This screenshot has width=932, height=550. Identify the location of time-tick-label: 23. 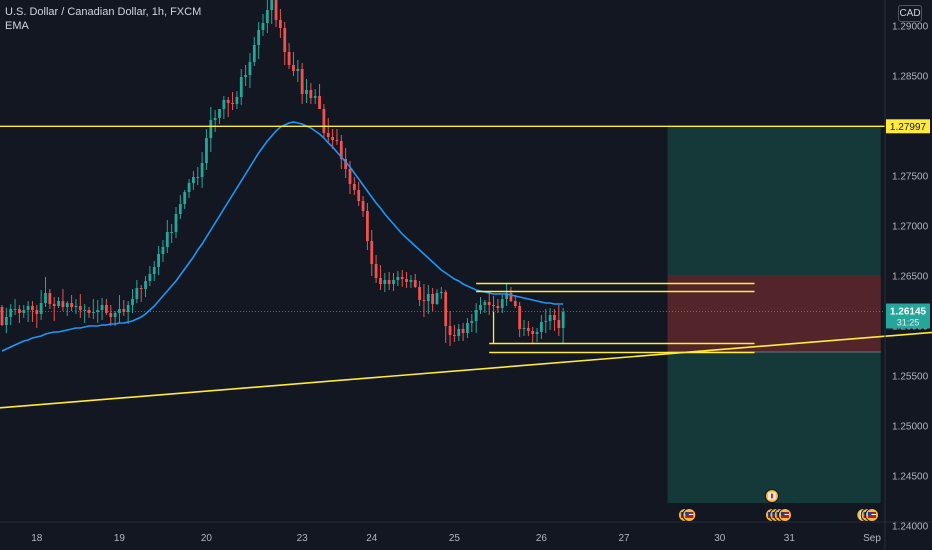
(303, 538).